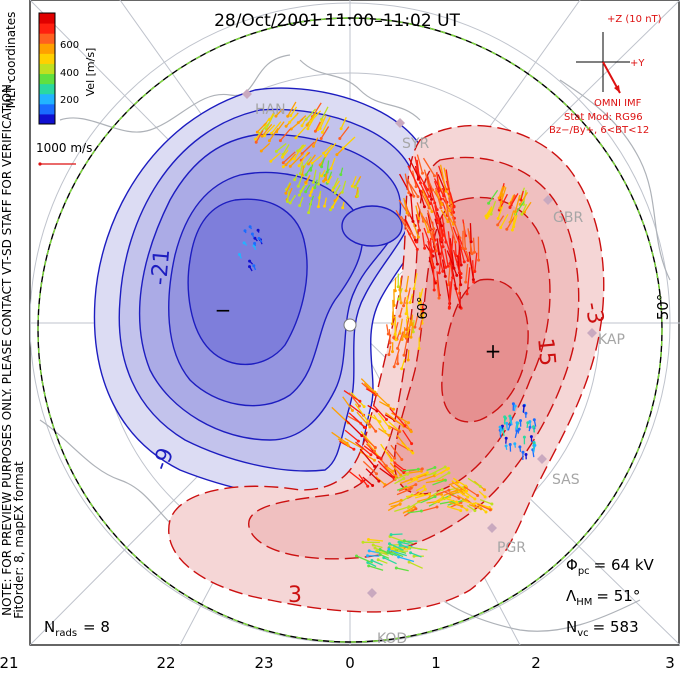 The image size is (680, 674). What do you see at coordinates (611, 340) in the screenshot?
I see `radar-label-kap: KAP` at bounding box center [611, 340].